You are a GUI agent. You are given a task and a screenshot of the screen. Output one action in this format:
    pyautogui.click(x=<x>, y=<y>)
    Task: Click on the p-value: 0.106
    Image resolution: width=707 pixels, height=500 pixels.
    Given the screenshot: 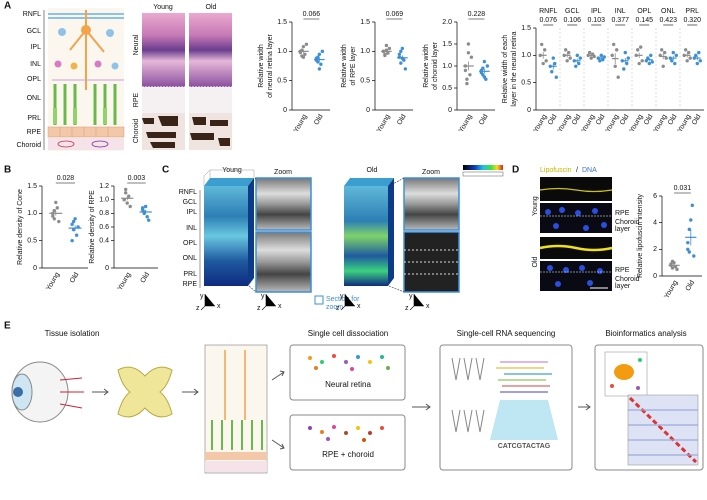 What is the action you would take?
    pyautogui.click(x=572, y=20)
    